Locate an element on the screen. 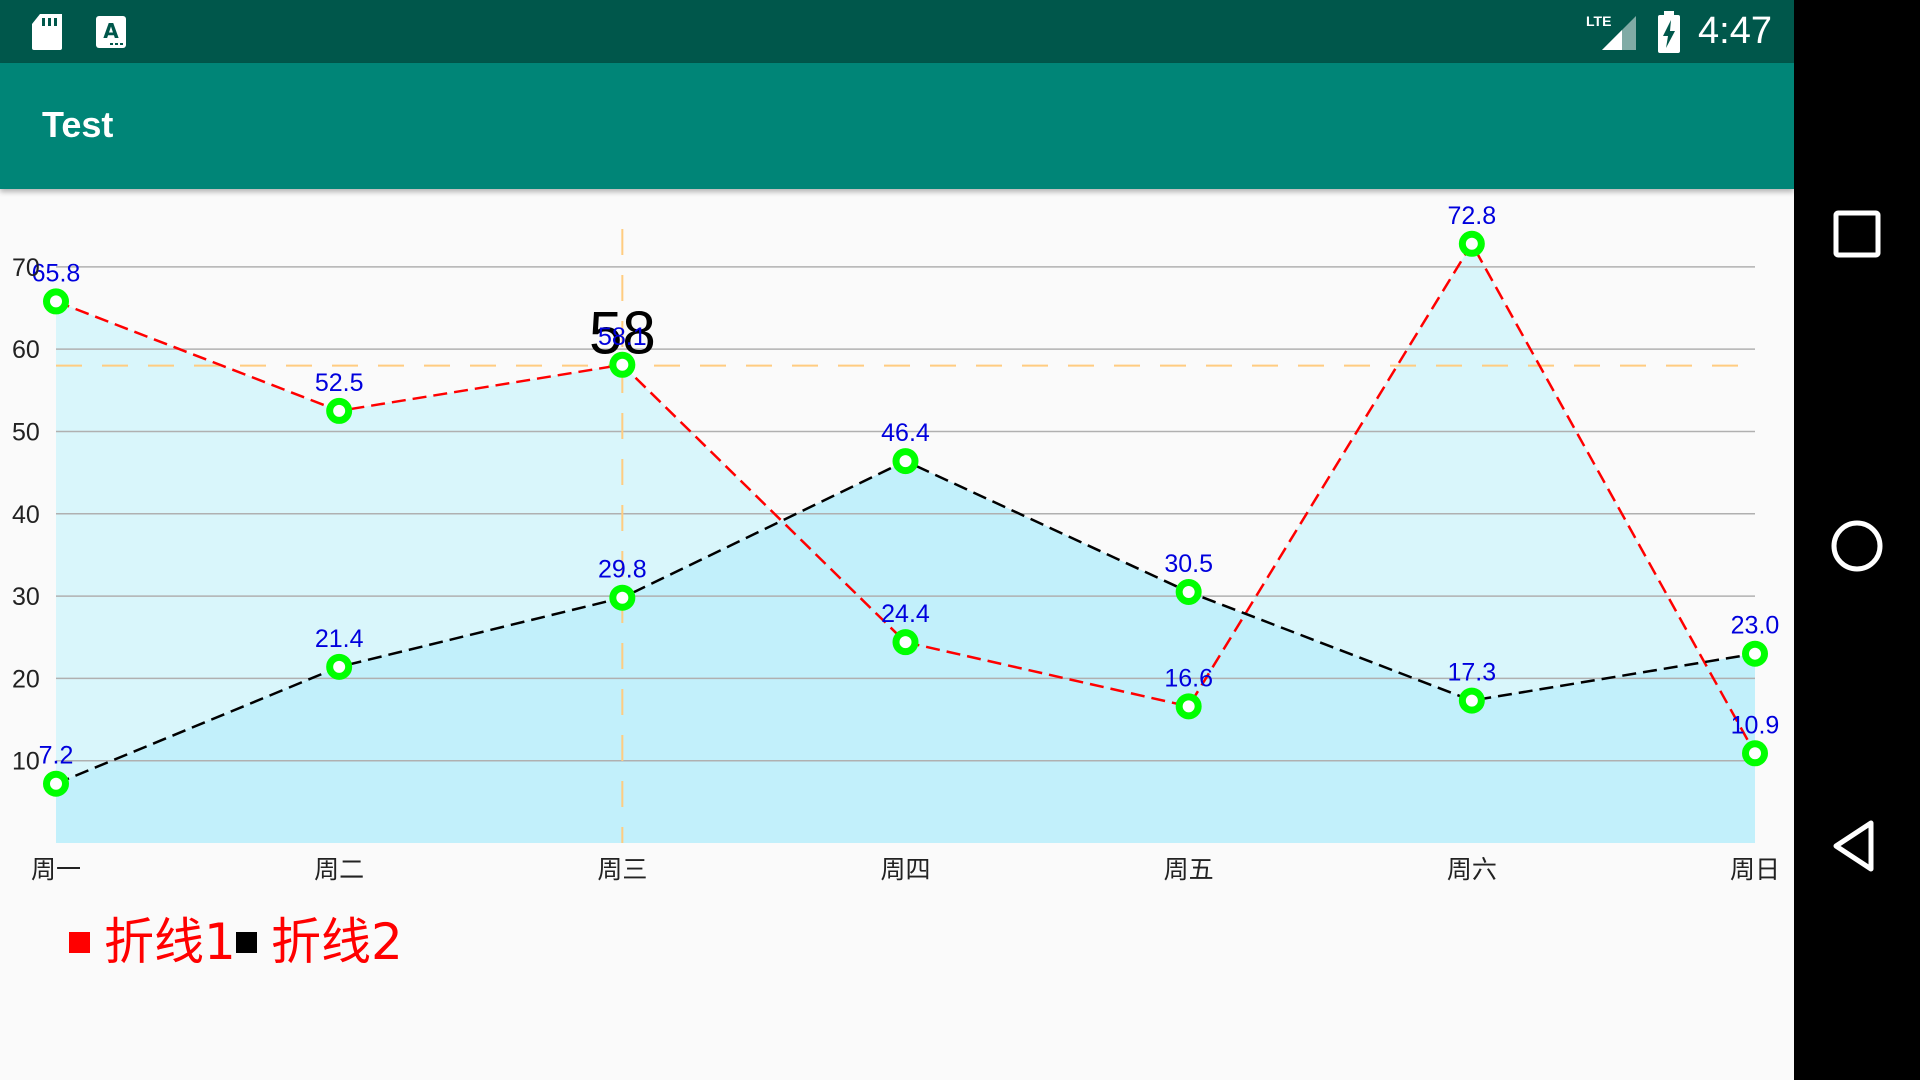 Image resolution: width=1920 pixels, height=1080 pixels. navigation-bar is located at coordinates (1857, 540).